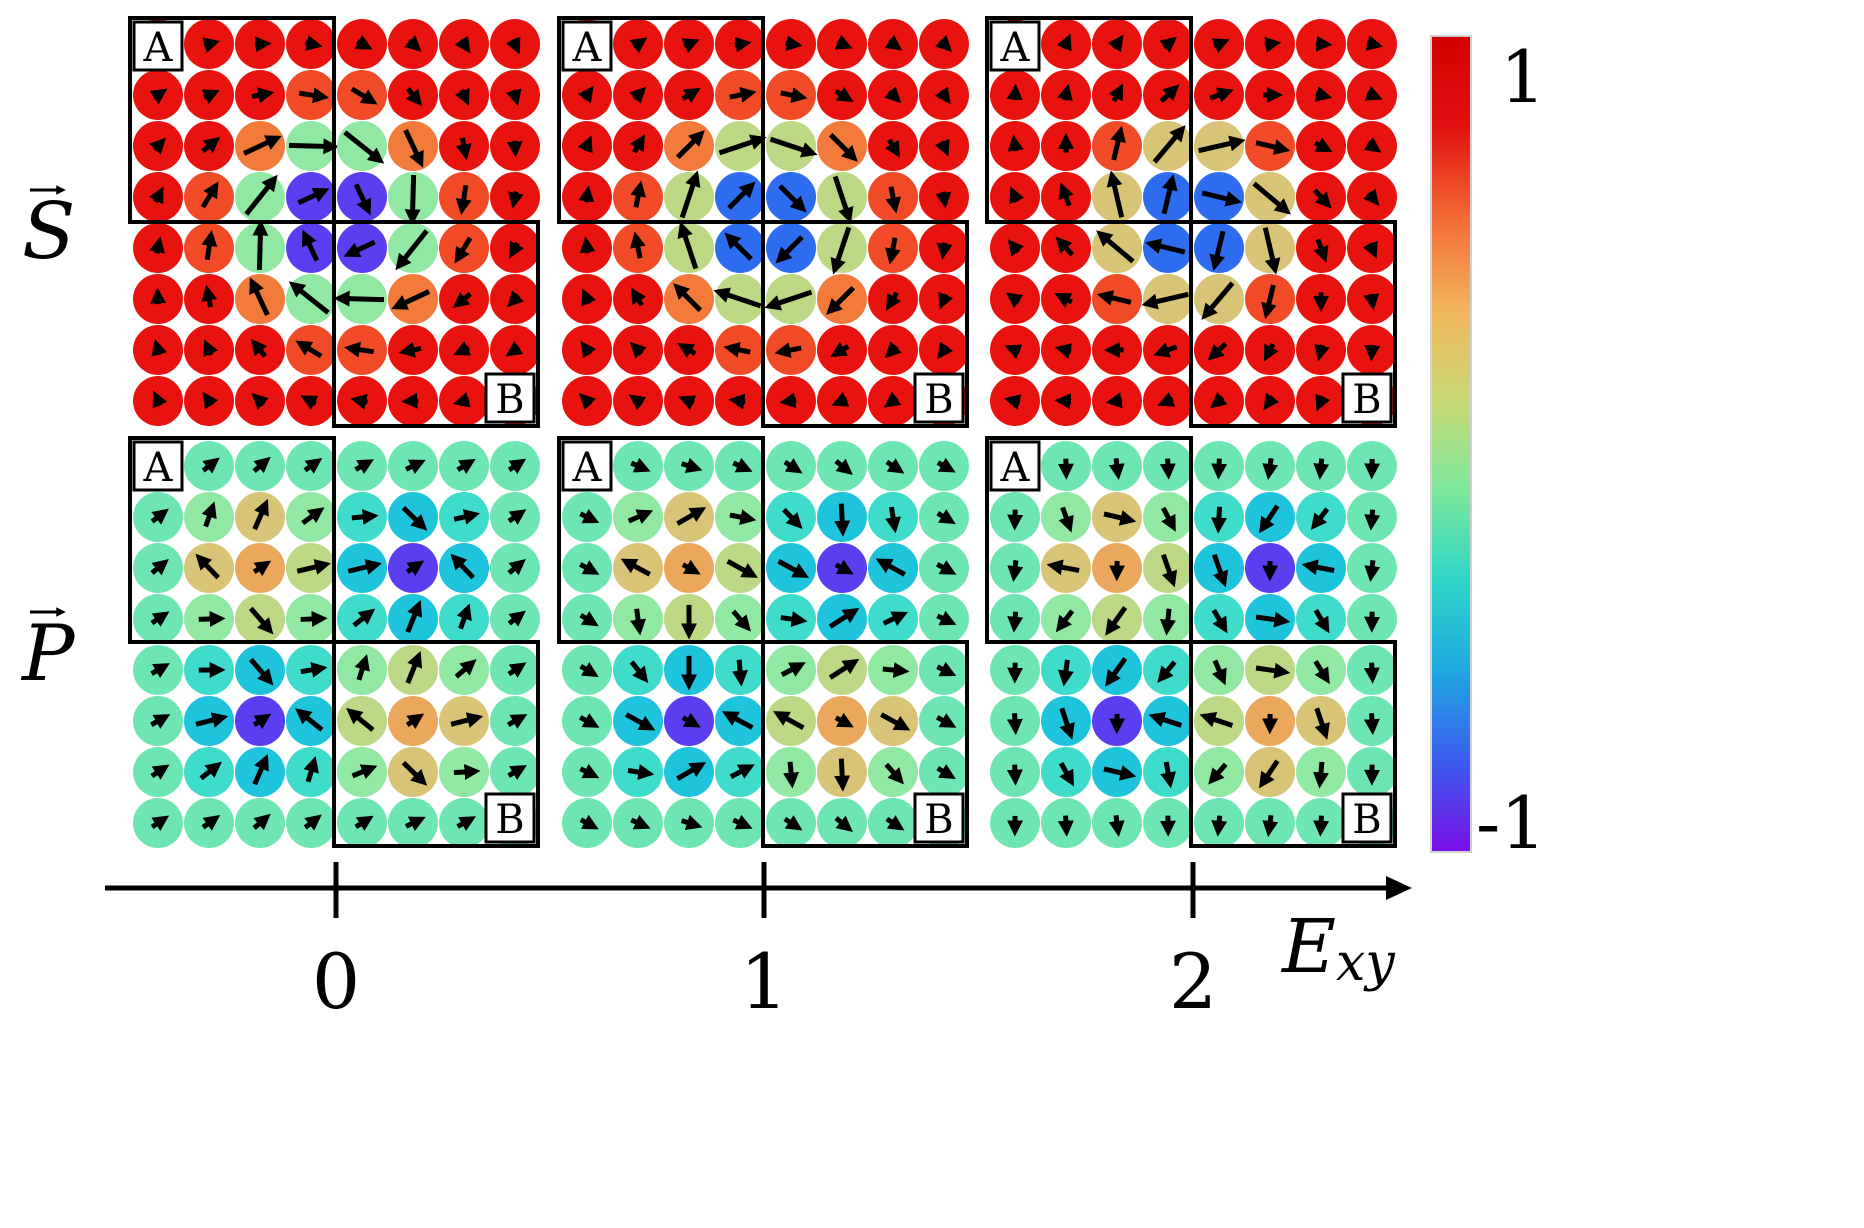 Image resolution: width=1864 pixels, height=1228 pixels. I want to click on axis-arrowhead, so click(1399, 888).